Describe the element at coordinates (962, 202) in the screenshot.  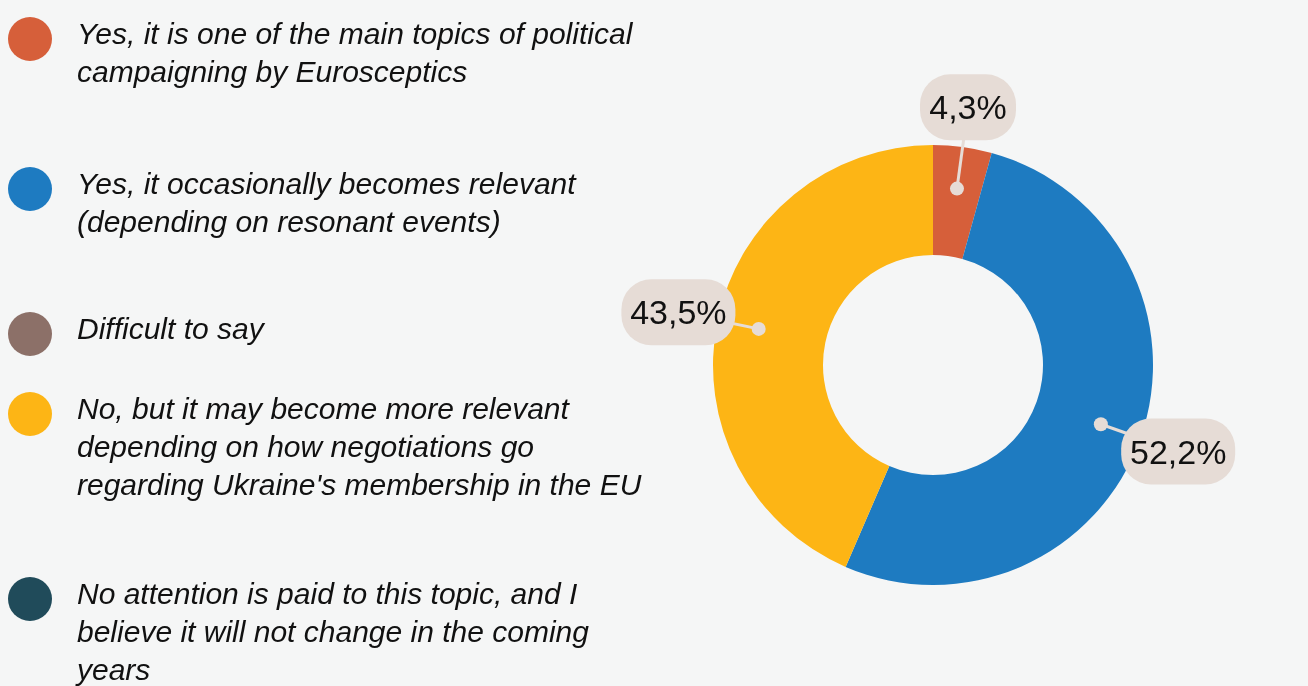
I see `donut-slice` at that location.